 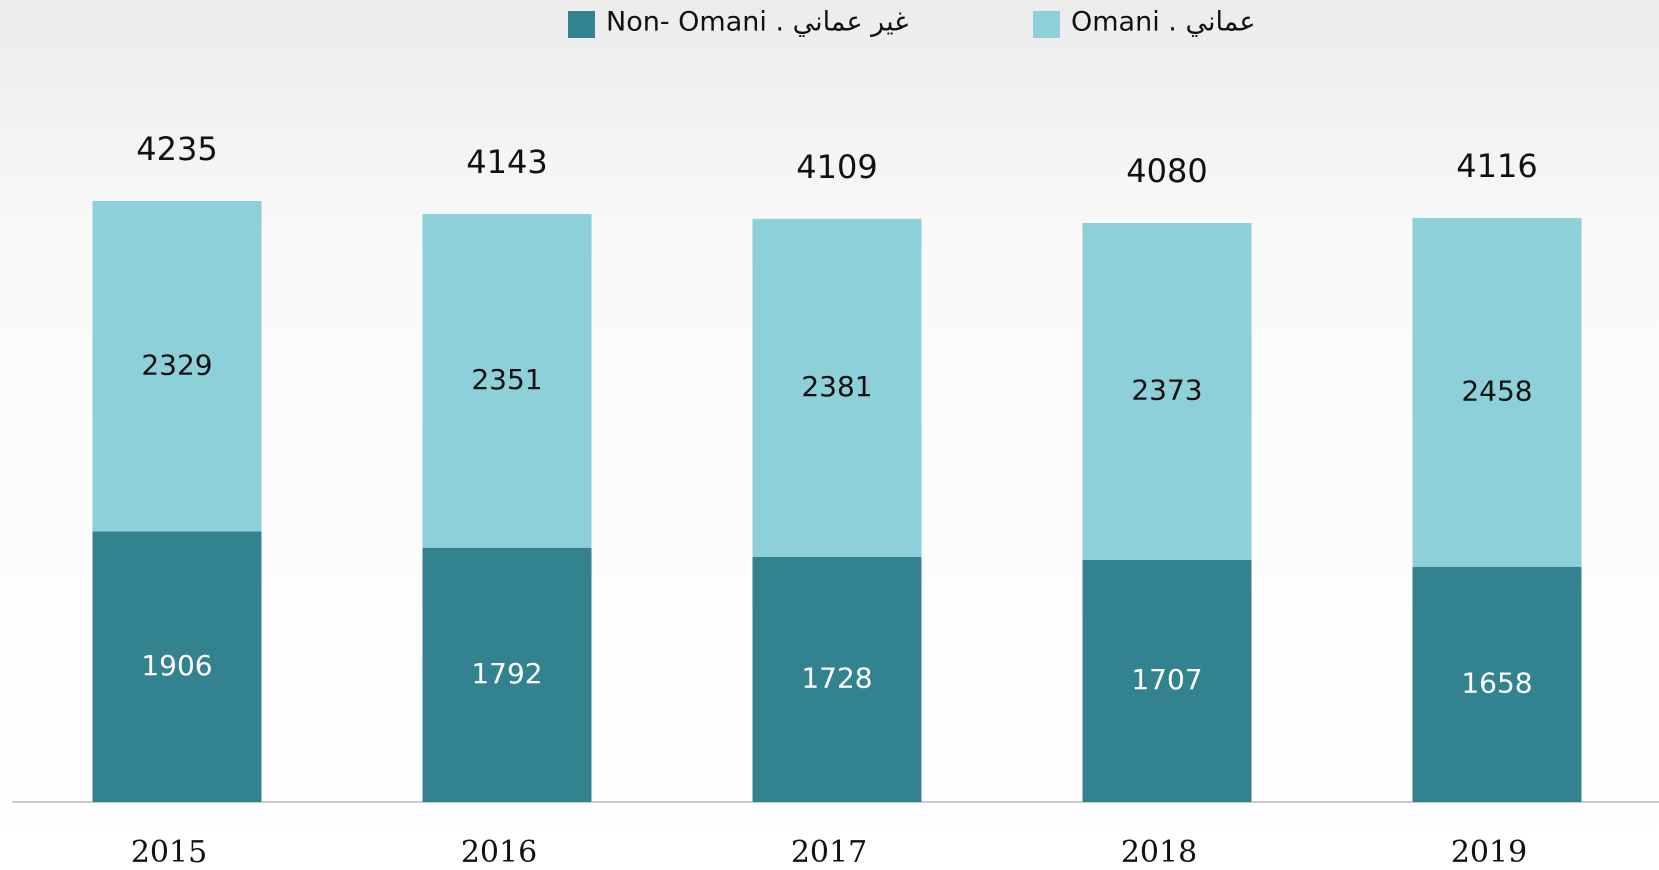 I want to click on x-tick-label: 2018, so click(x=1159, y=852).